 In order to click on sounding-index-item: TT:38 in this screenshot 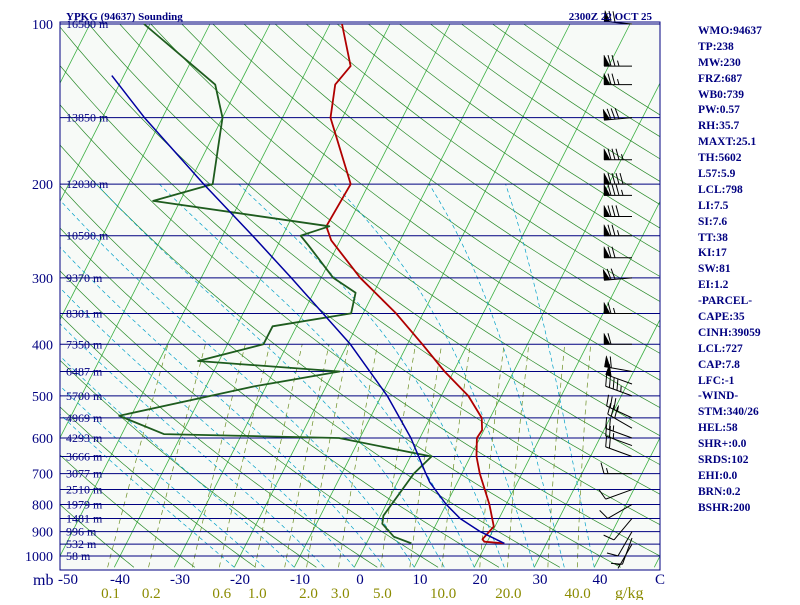, I will do `click(748, 239)`.